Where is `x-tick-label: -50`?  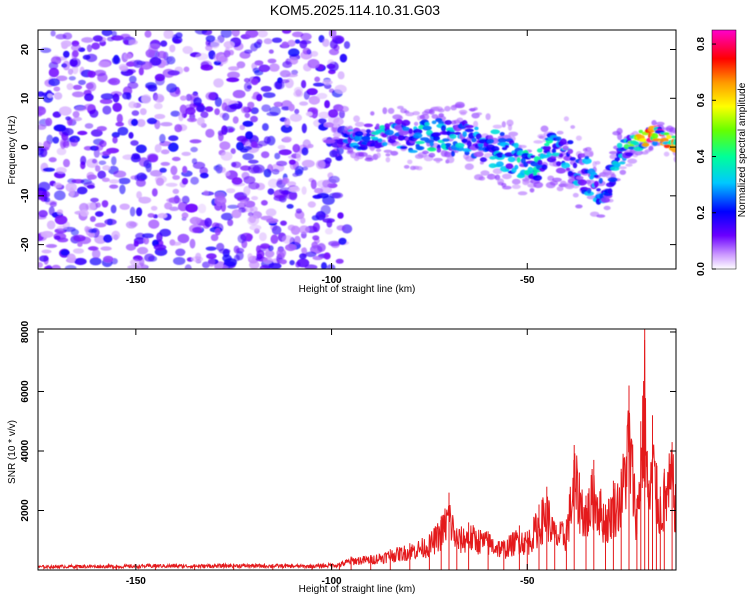
x-tick-label: -50 is located at coordinates (527, 581).